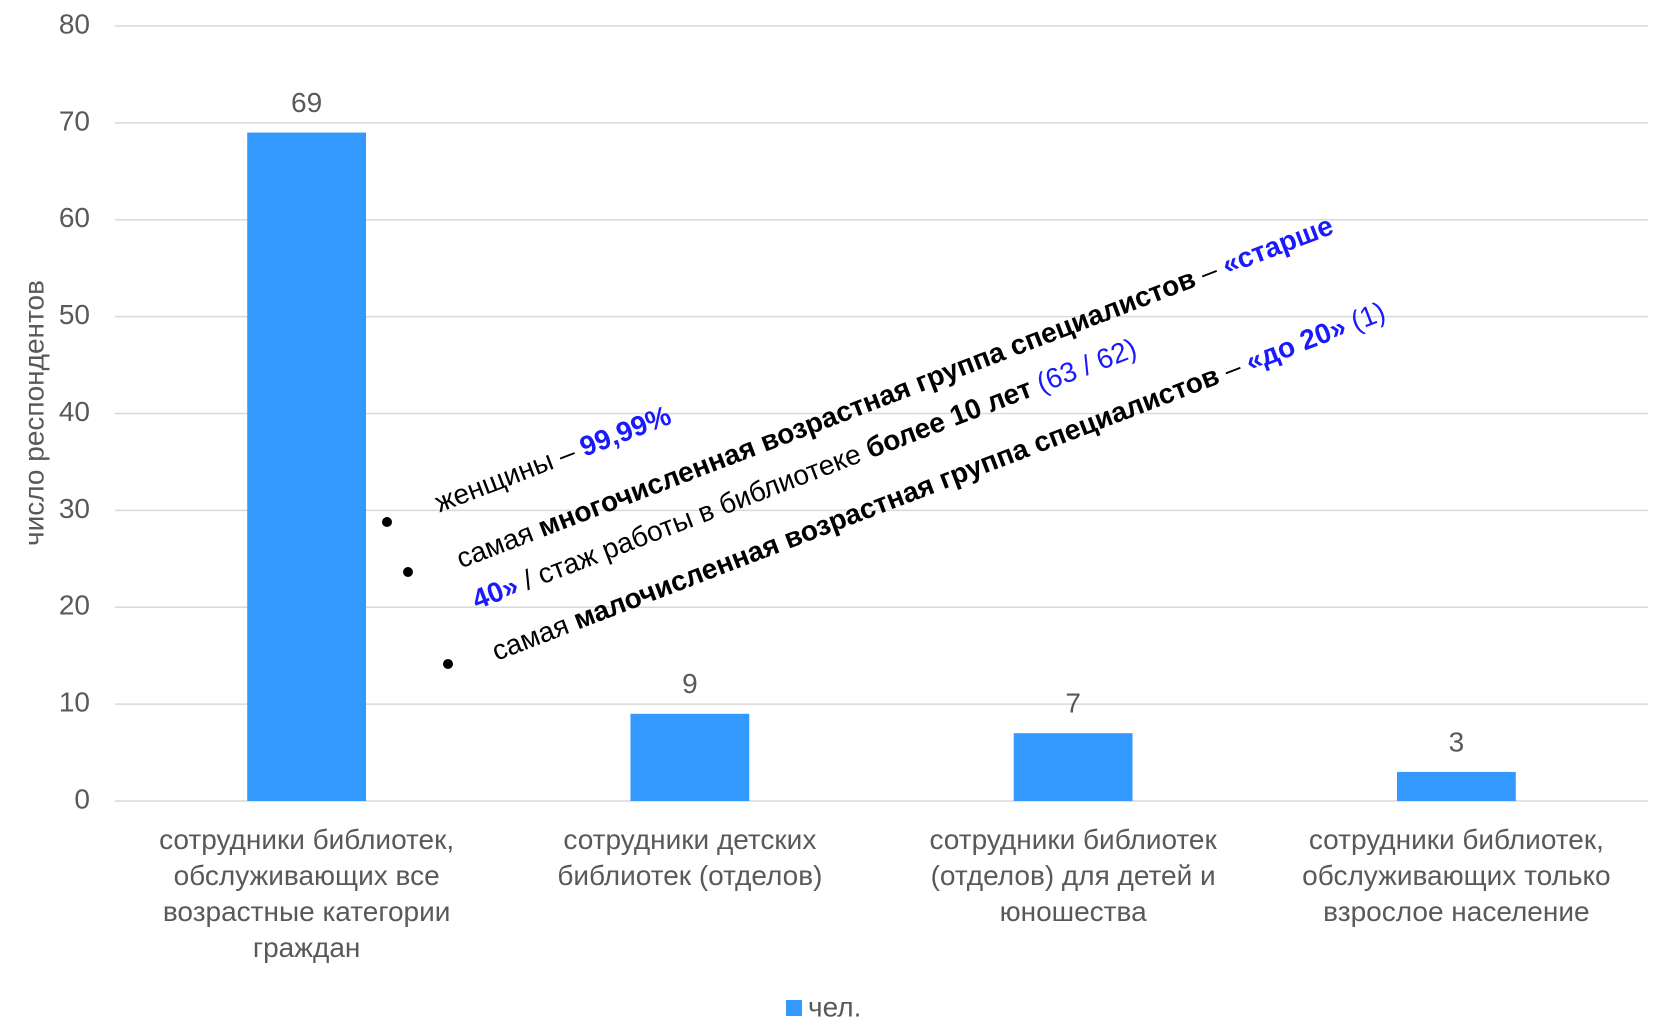 This screenshot has width=1671, height=1021. Describe the element at coordinates (1278, 245) in the screenshot. I see `annotation-text: «старше` at that location.